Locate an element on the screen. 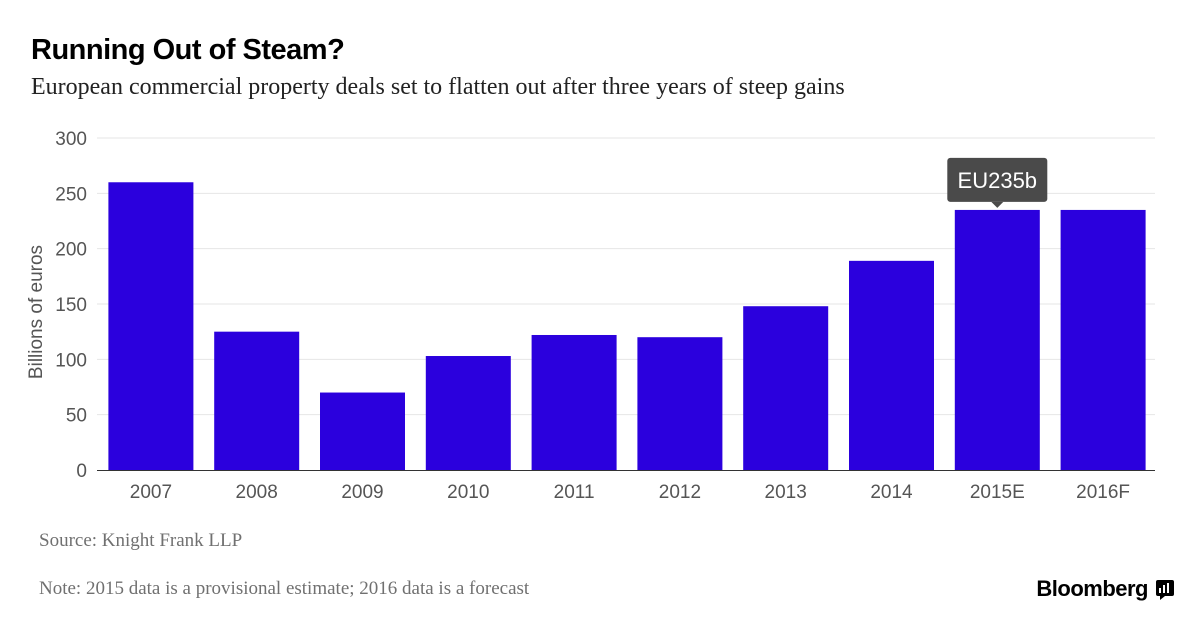 The width and height of the screenshot is (1200, 634). x-tick-label: 2012 is located at coordinates (680, 492).